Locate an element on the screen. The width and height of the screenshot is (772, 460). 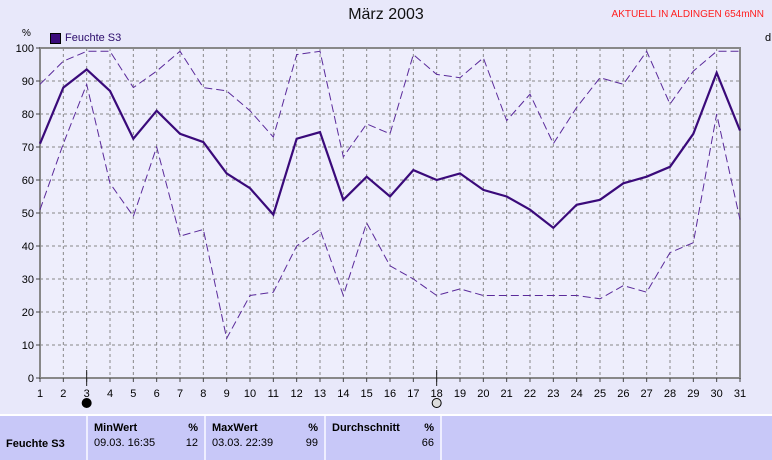
cut-off-text: d is located at coordinates (768, 38).